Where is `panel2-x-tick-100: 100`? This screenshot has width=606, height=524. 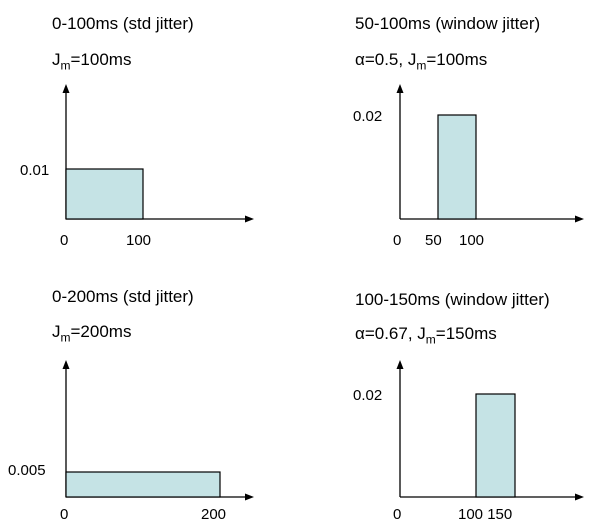 panel2-x-tick-100: 100 is located at coordinates (472, 240).